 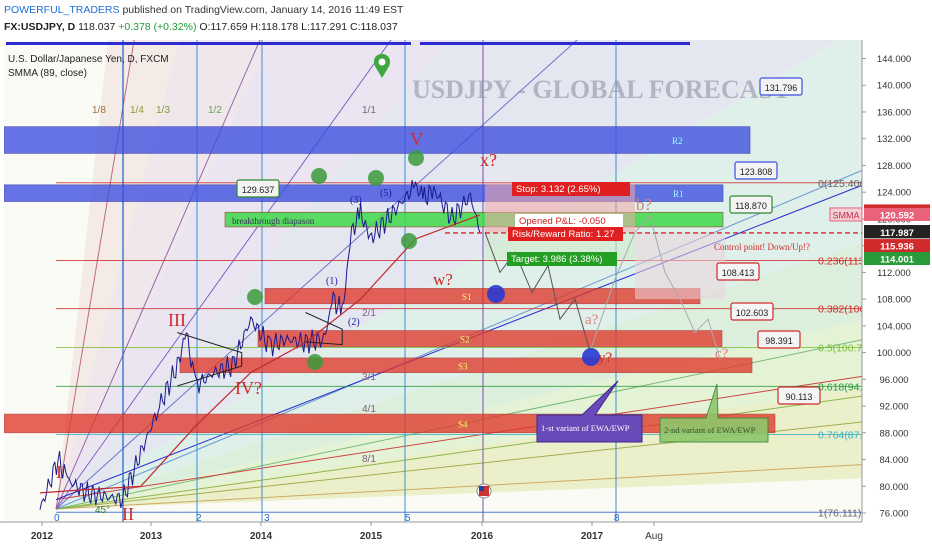 I want to click on gann-label: 2/1, so click(x=369, y=313).